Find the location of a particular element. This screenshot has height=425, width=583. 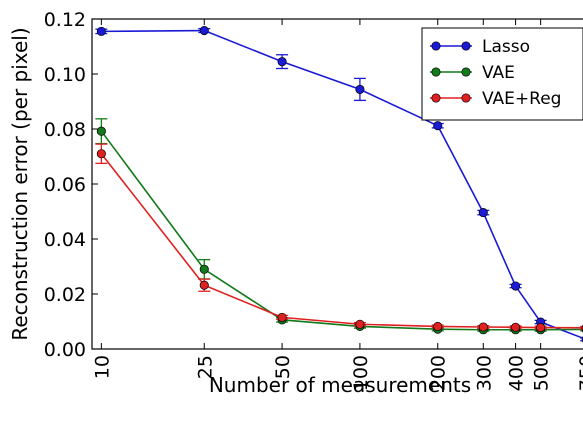

y-axis: 0.00 0.02 0.04 0.06 0.08 0.10 0.12 is located at coordinates (71, 185).